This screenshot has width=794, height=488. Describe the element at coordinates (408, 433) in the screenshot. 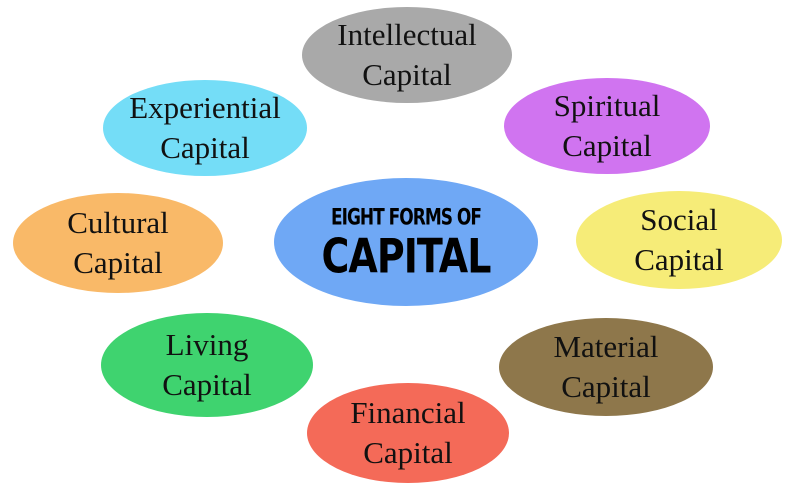

I see `oval-financial-capital: Financial Capital` at that location.